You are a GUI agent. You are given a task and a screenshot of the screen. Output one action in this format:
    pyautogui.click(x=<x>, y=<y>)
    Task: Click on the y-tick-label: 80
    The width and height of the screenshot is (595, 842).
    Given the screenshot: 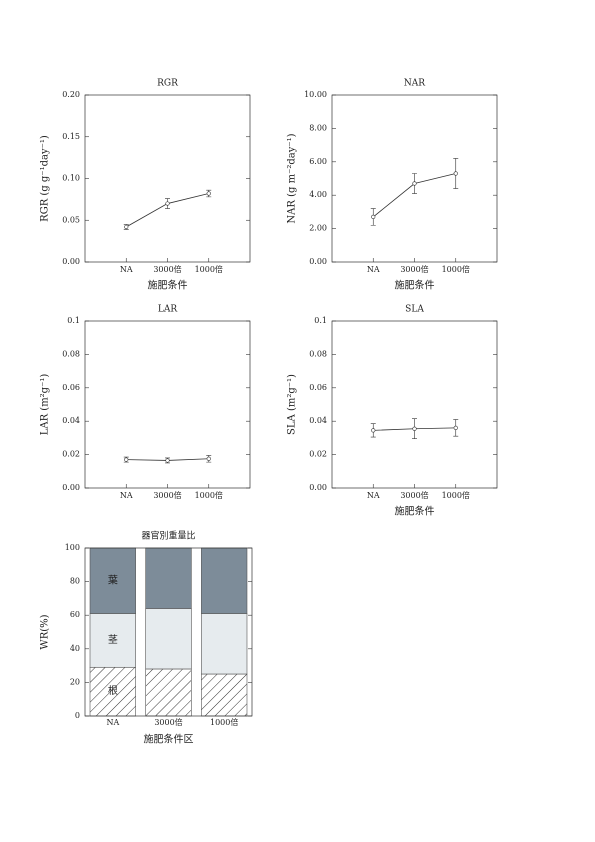 What is the action you would take?
    pyautogui.click(x=75, y=581)
    